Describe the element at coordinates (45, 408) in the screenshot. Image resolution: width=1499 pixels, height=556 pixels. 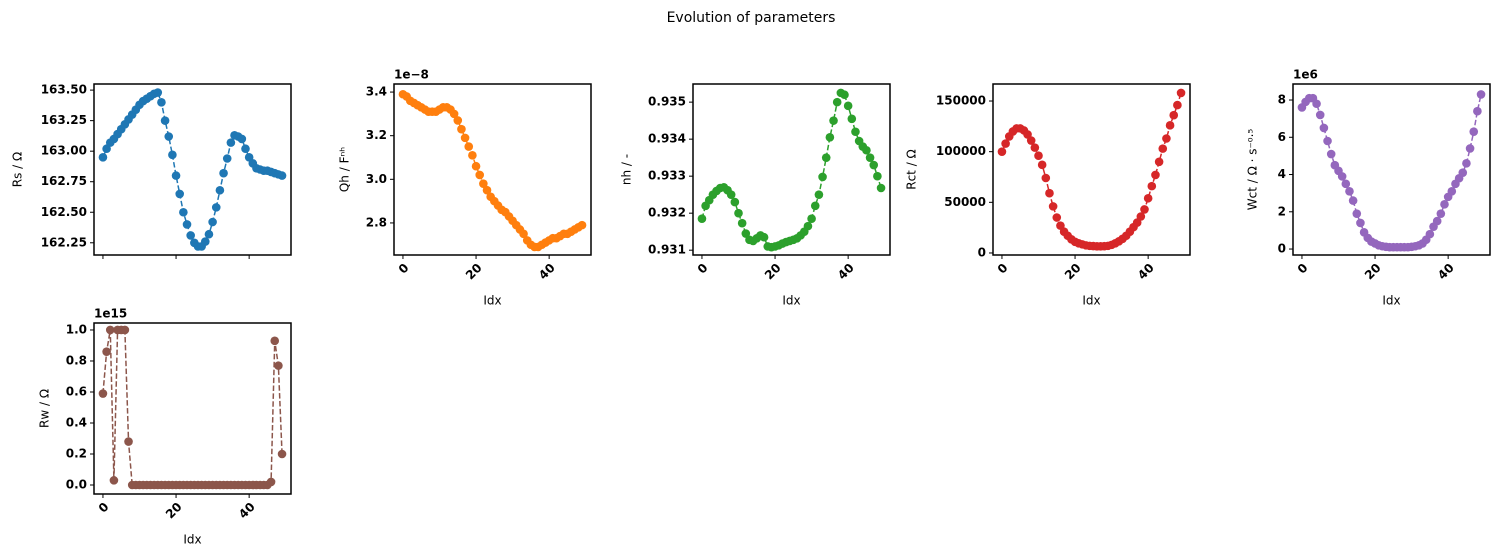
I see `y-axis-label: Rw / Ω` at that location.